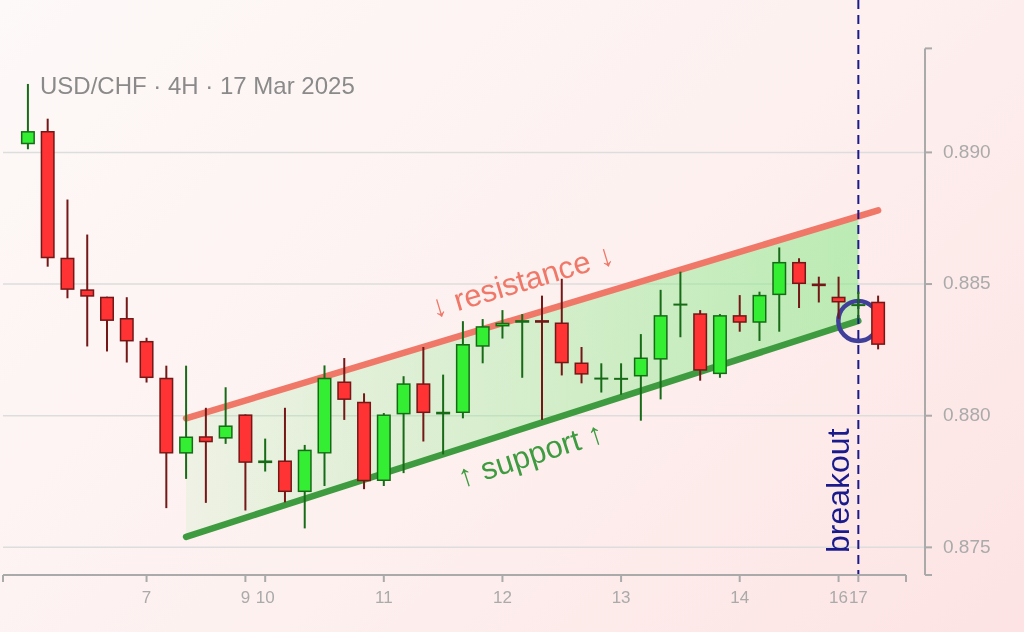 This screenshot has height=632, width=1024. What do you see at coordinates (967, 151) in the screenshot?
I see `y-tick-label: 0.890` at bounding box center [967, 151].